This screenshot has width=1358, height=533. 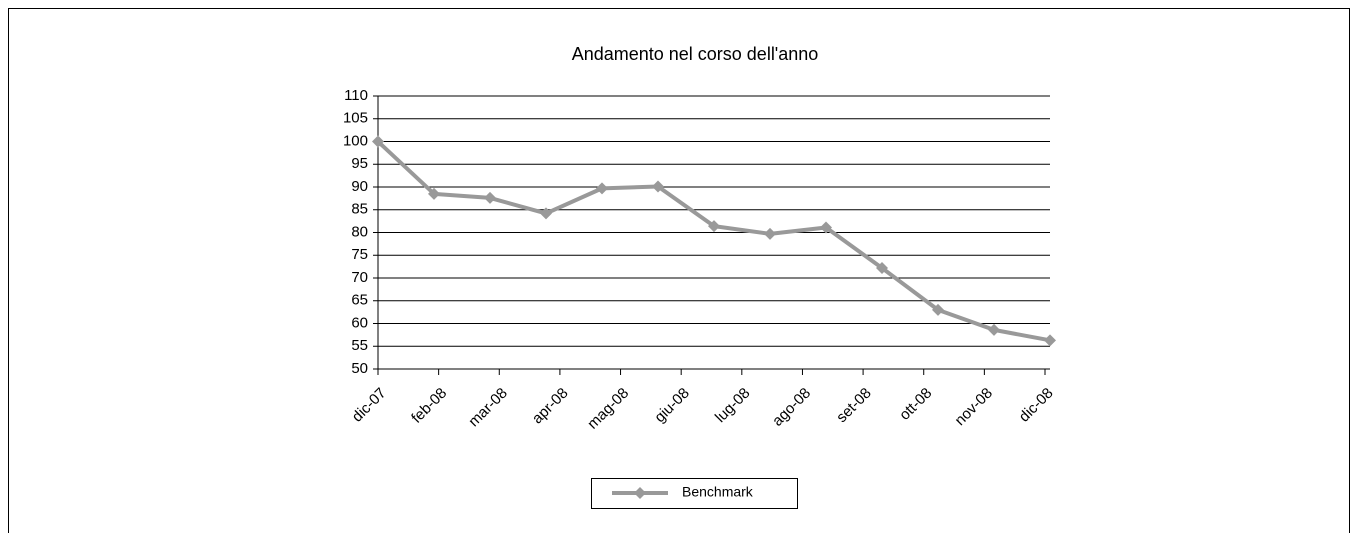 I want to click on y-tick-label: 70, so click(x=359, y=277).